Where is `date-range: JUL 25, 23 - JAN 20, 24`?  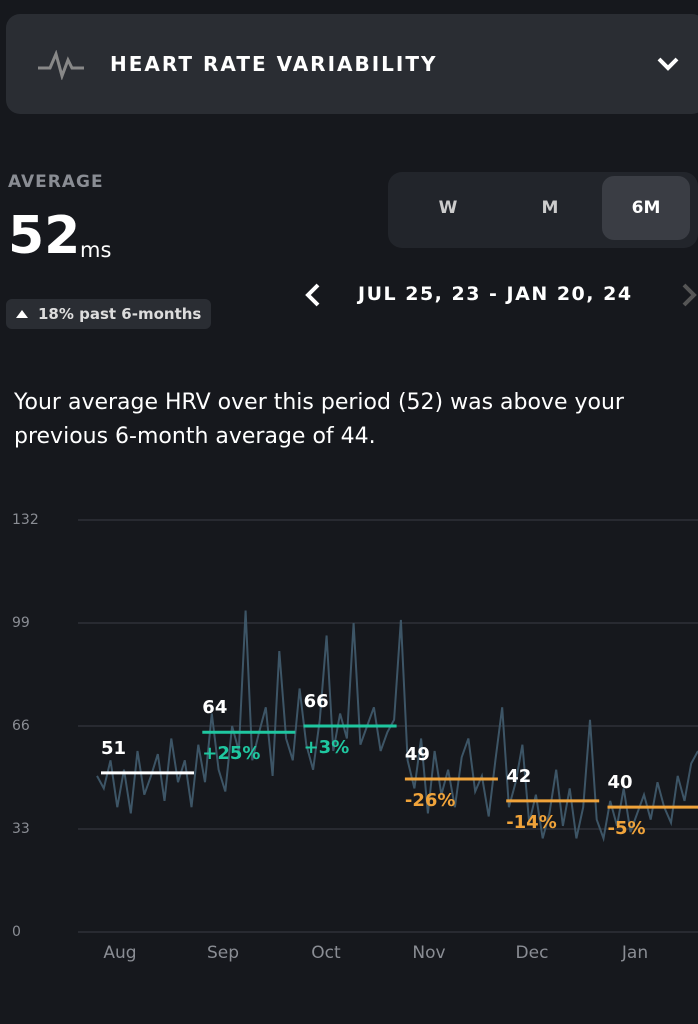 date-range: JUL 25, 23 - JAN 20, 24 is located at coordinates (495, 294).